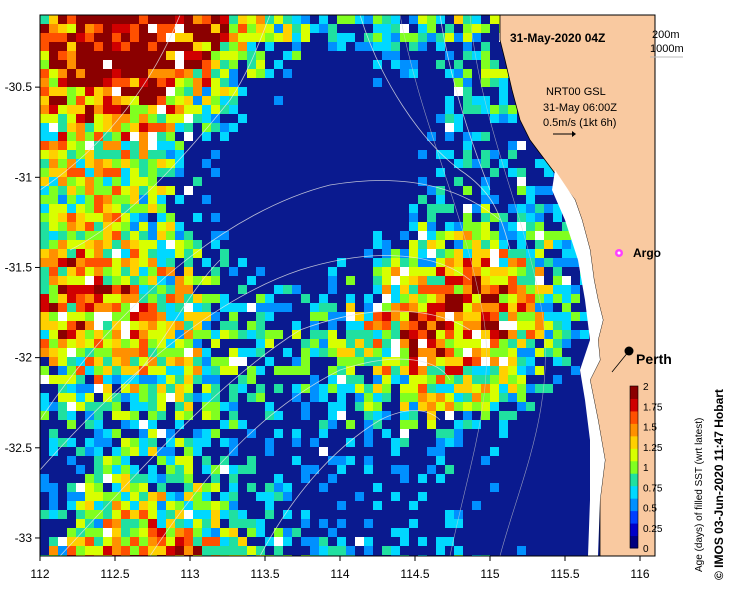 This screenshot has height=592, width=739. I want to click on x-tick-label: 112.5, so click(114, 574).